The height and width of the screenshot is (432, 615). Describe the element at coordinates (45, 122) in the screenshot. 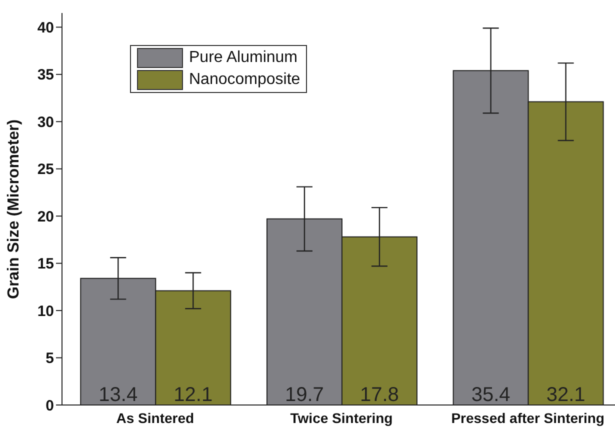

I see `y-tick-label: 30` at that location.